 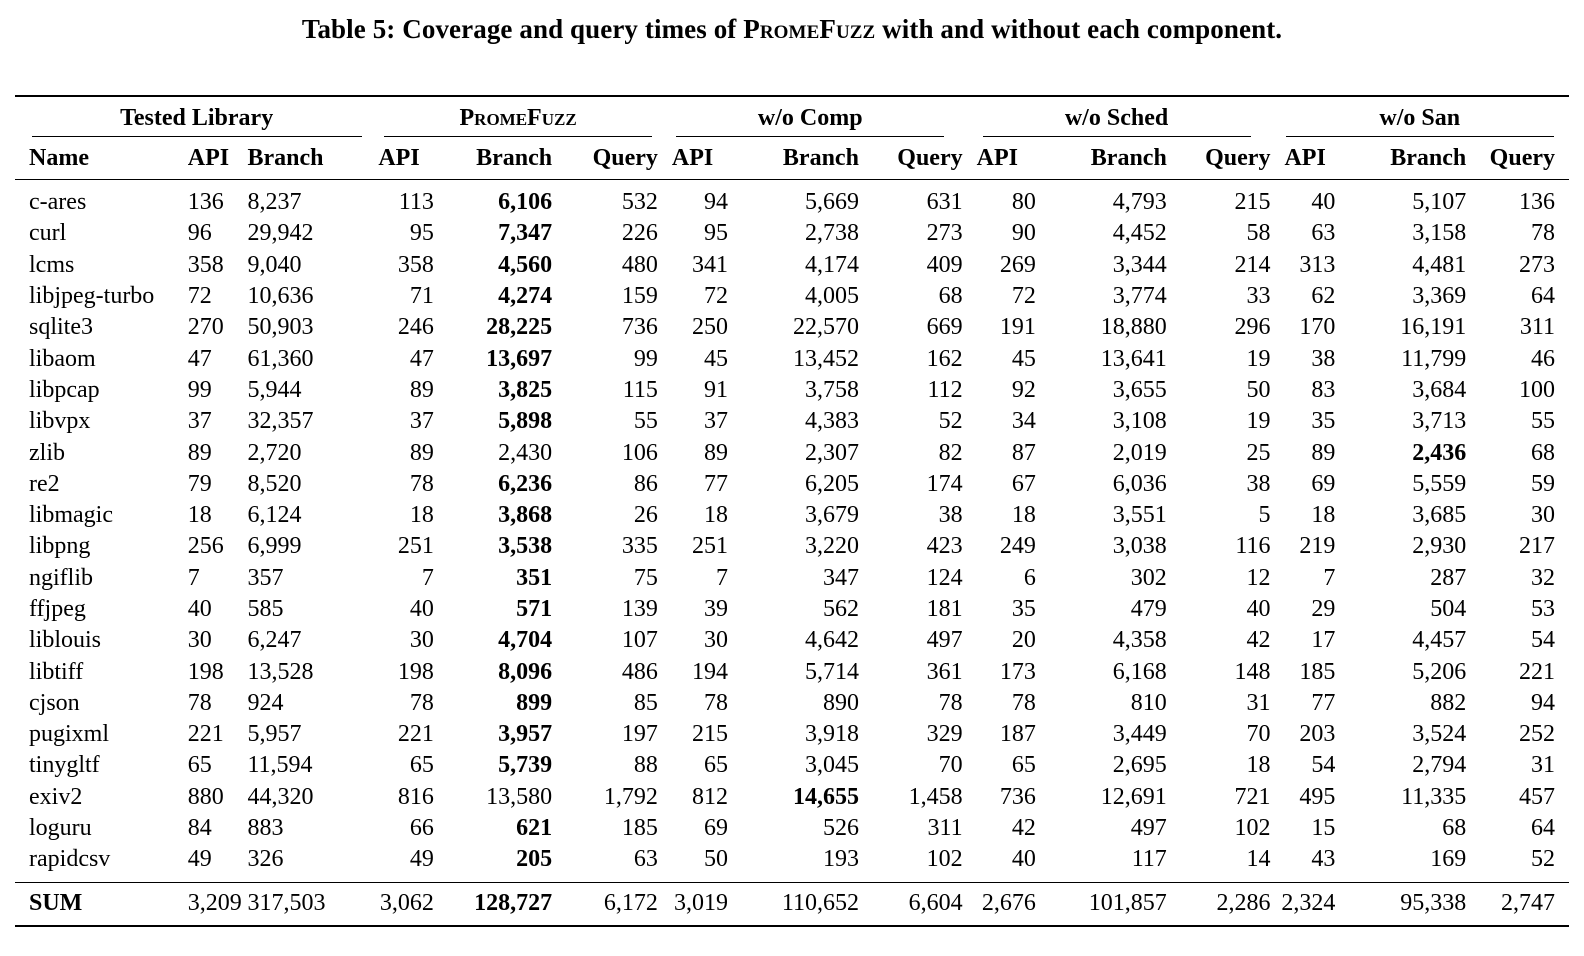 I want to click on cell-wosan-api: 69, so click(x=1323, y=483).